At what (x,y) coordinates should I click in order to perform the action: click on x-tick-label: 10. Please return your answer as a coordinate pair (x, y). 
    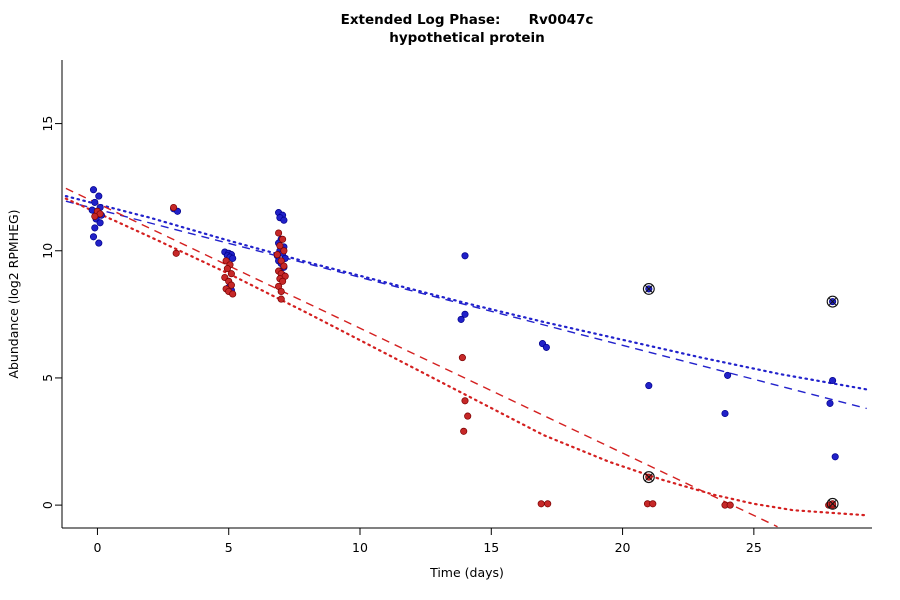
    Looking at the image, I should click on (360, 547).